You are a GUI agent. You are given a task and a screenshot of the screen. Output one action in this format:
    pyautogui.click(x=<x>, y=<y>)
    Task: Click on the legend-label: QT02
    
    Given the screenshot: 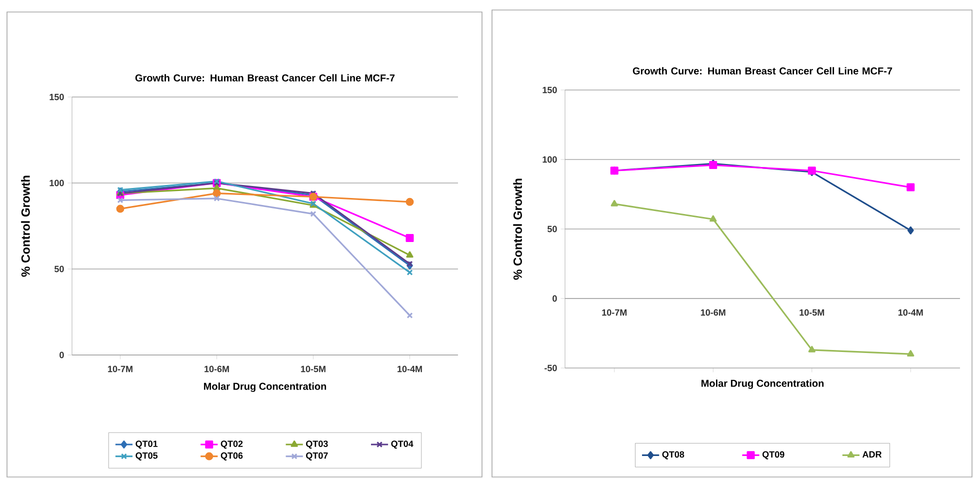 What is the action you would take?
    pyautogui.click(x=231, y=444)
    